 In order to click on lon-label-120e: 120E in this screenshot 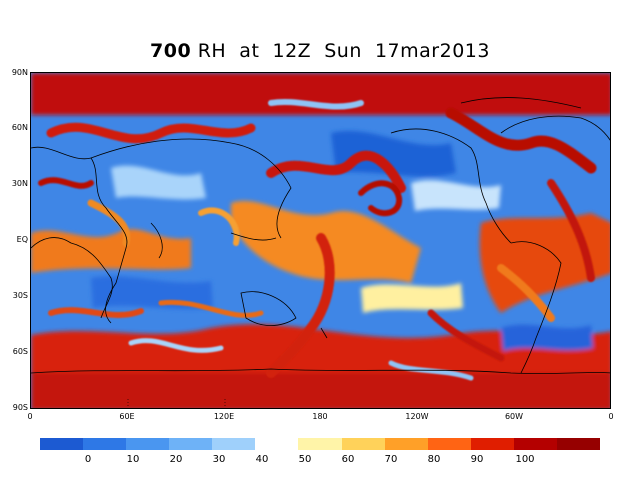, I will do `click(224, 416)`.